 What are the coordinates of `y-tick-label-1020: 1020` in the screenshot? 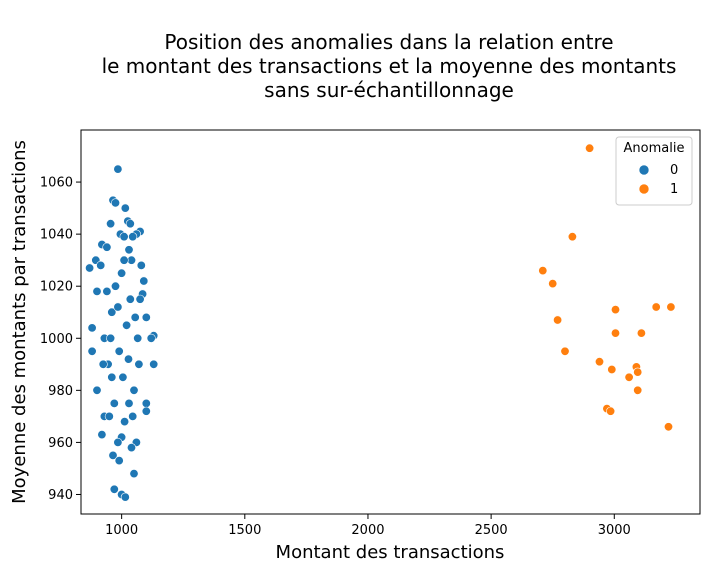 It's located at (56, 287).